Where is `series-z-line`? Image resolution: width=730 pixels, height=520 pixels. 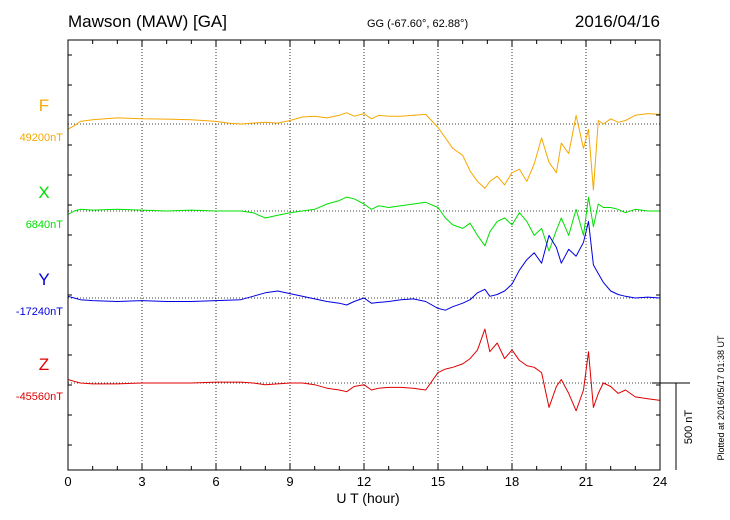
series-z-line is located at coordinates (364, 370).